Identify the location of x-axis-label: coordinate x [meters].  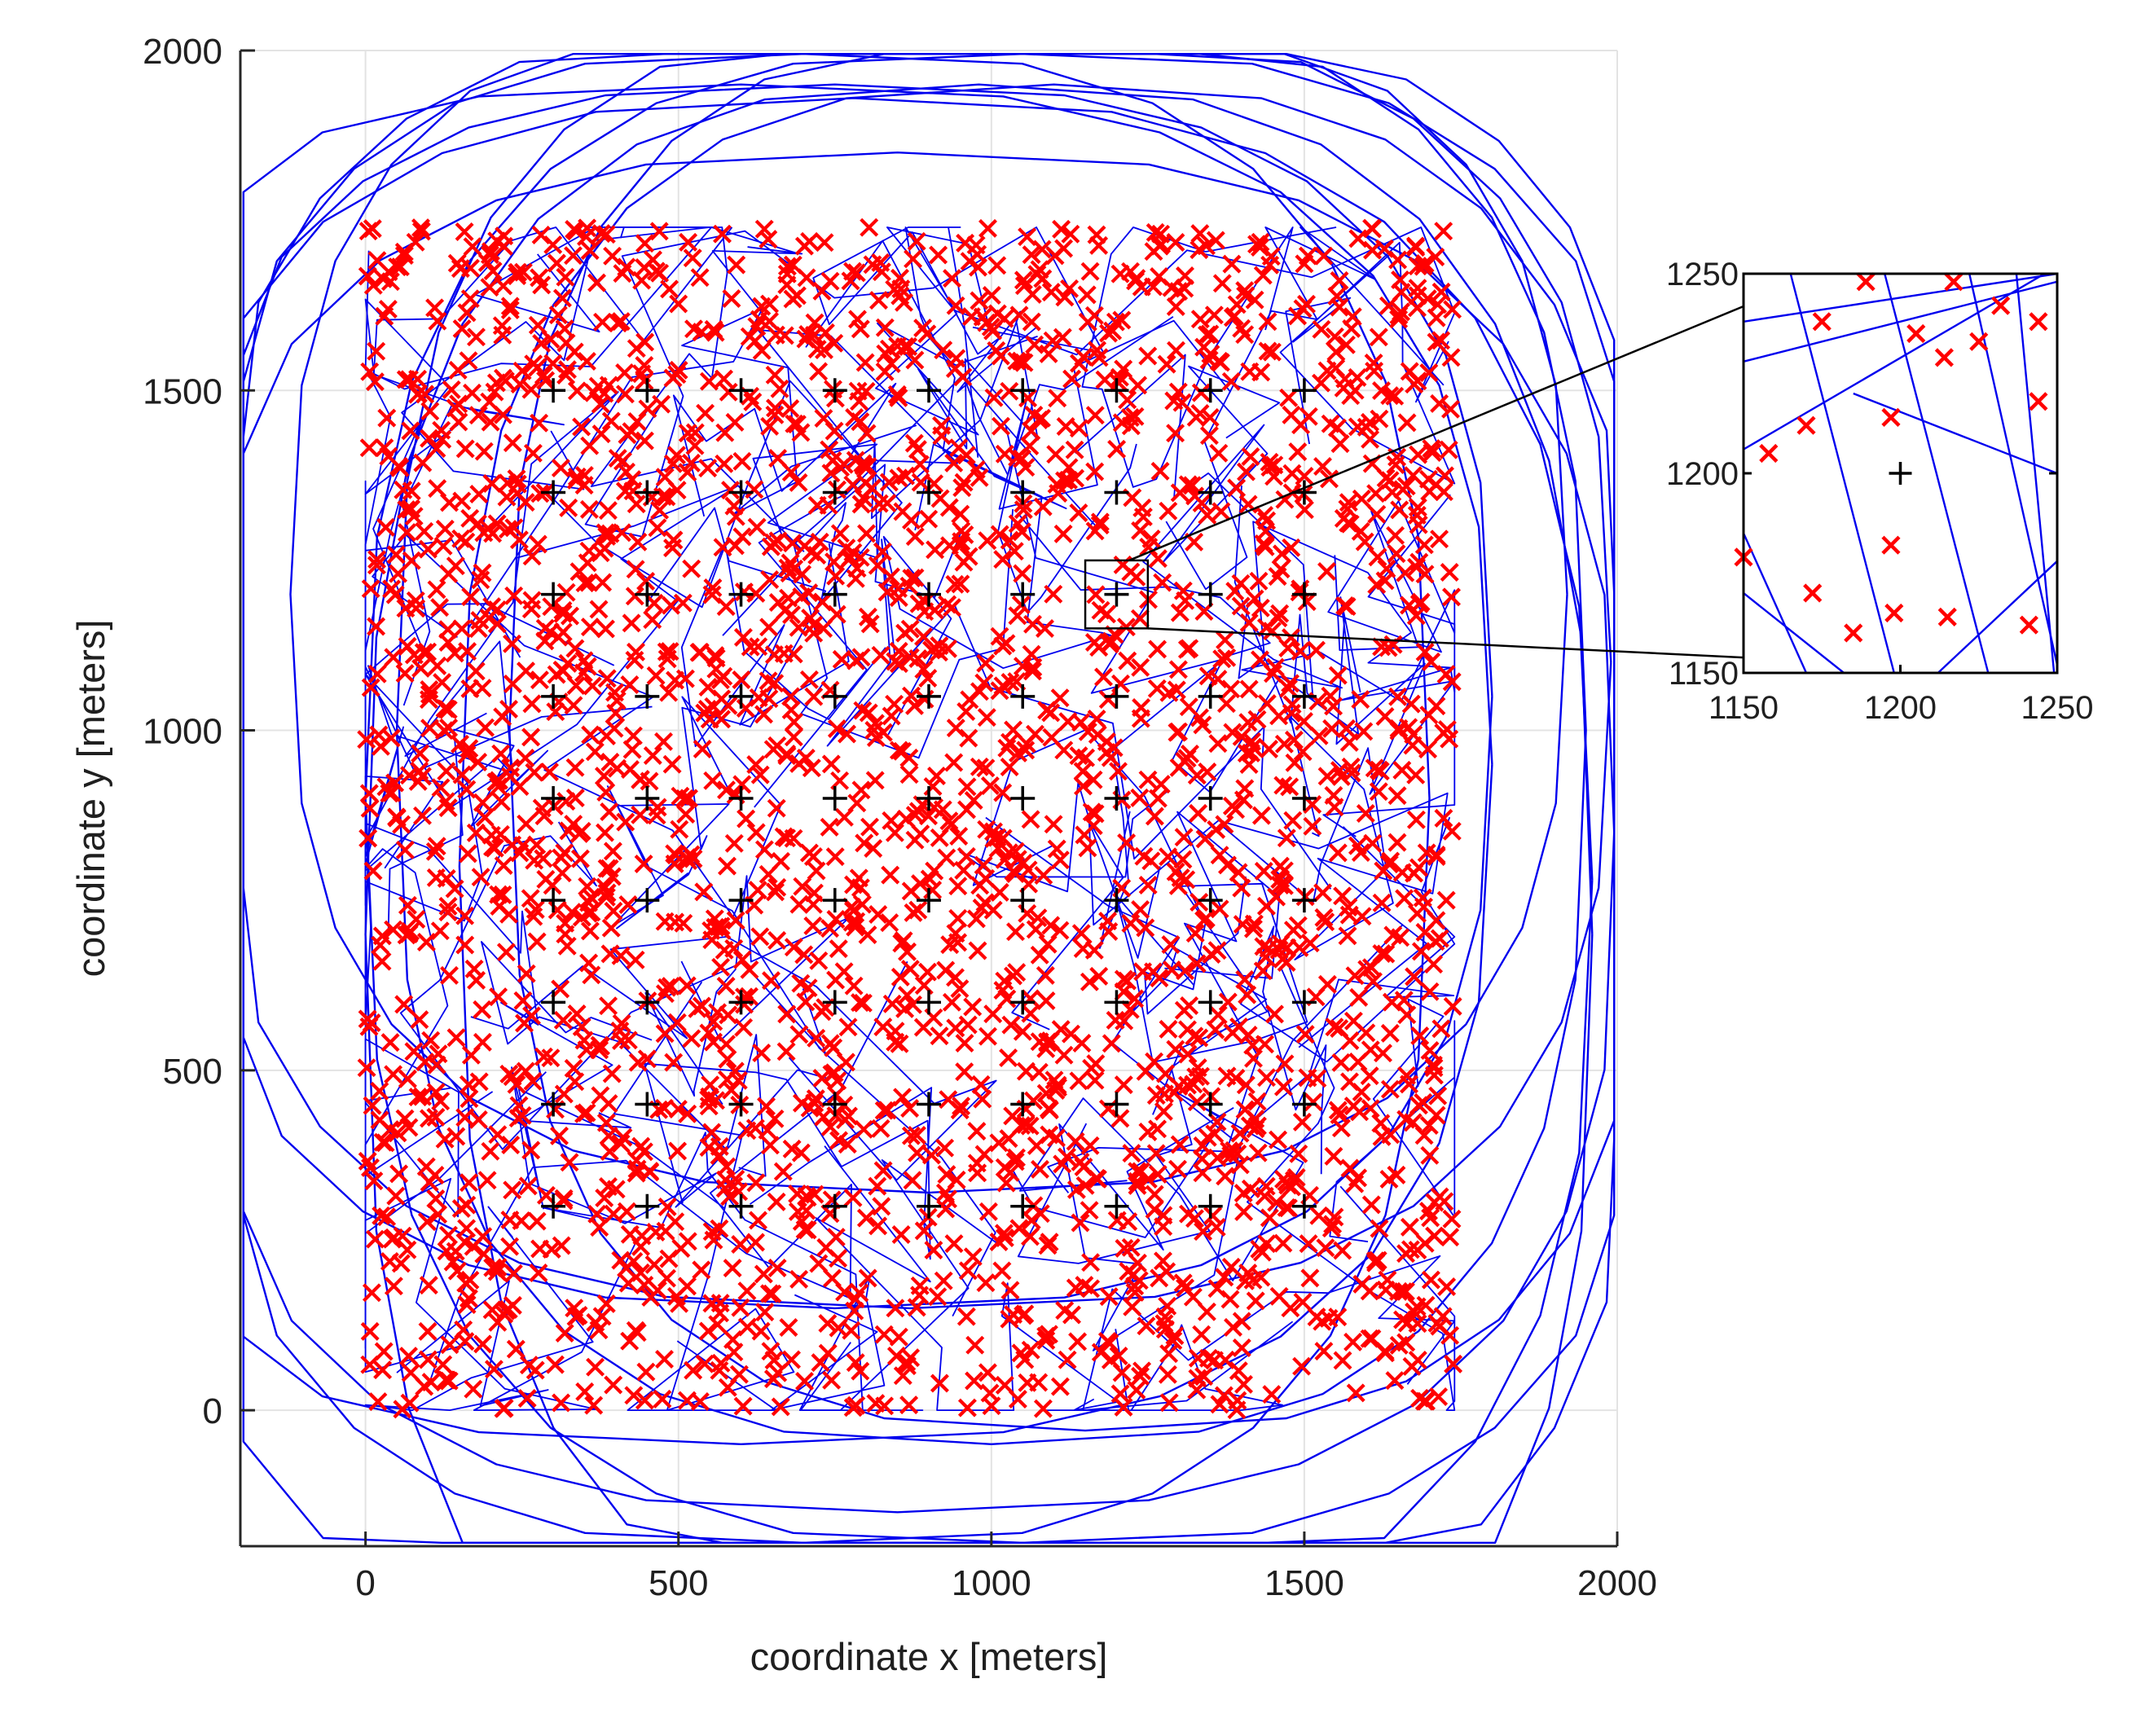
(929, 1656).